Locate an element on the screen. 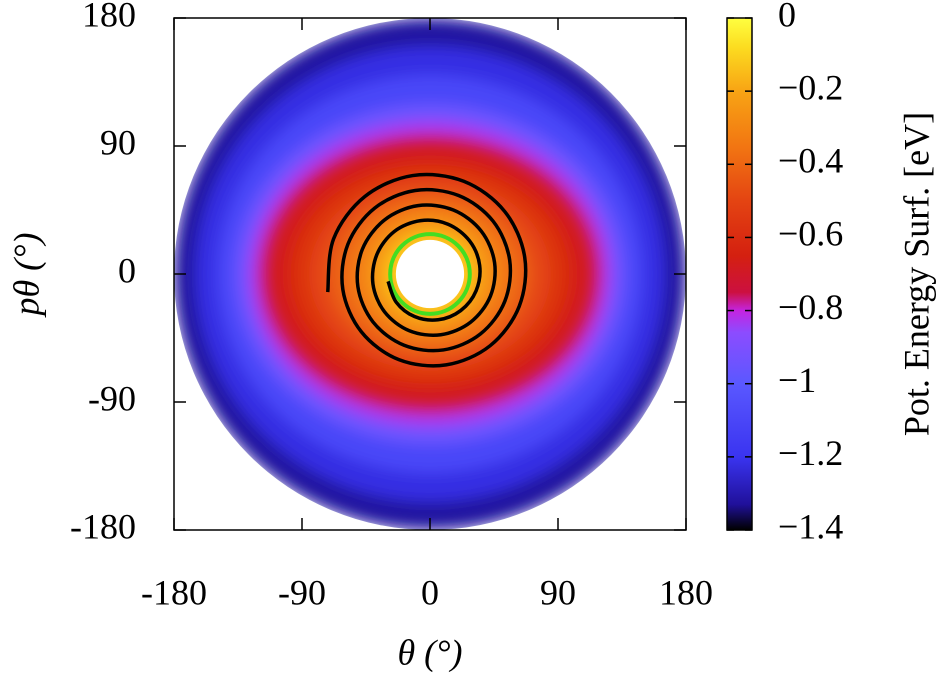 The width and height of the screenshot is (945, 683). hole is located at coordinates (430, 274).